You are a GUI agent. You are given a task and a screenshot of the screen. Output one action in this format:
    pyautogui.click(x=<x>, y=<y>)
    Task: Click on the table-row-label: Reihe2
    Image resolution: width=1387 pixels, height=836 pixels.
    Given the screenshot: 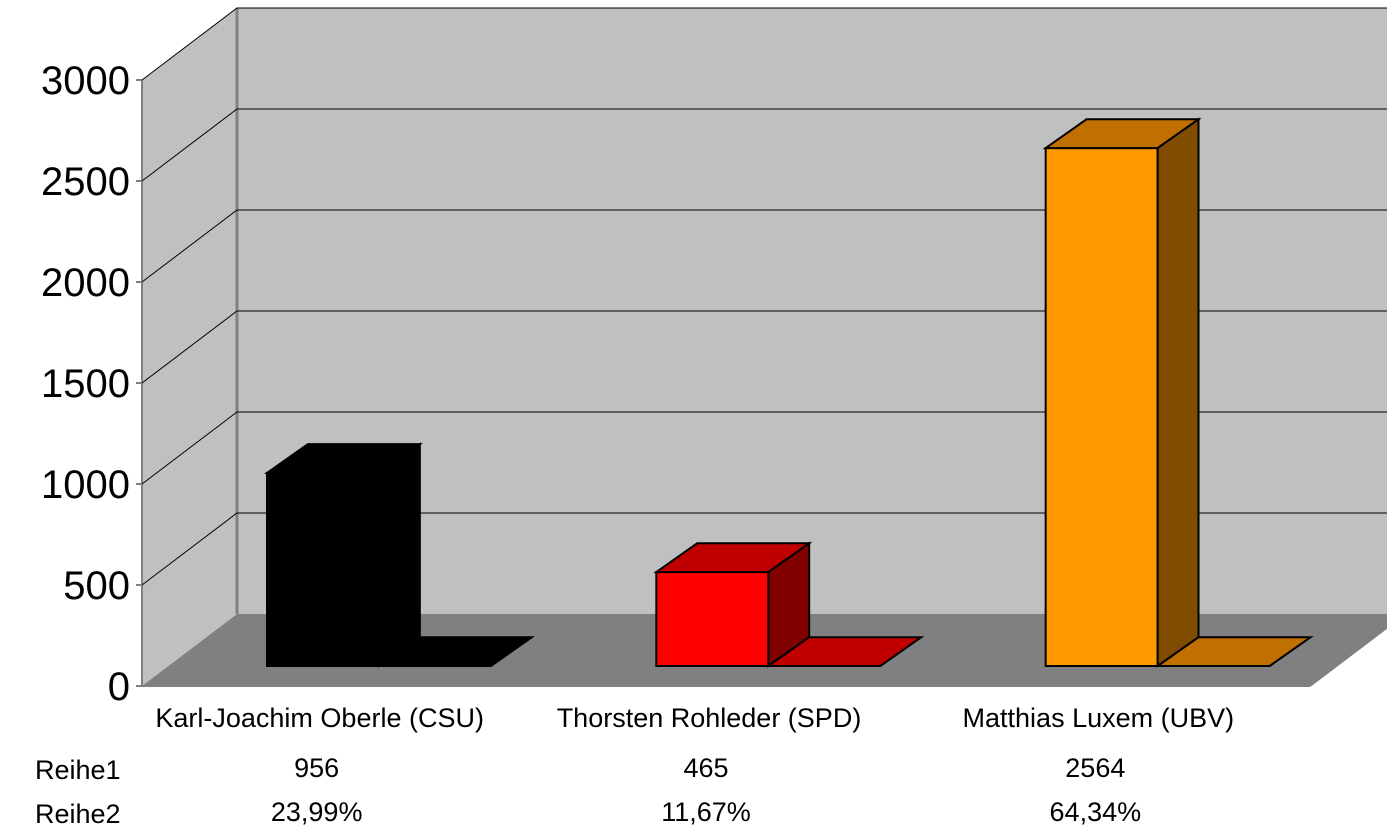 What is the action you would take?
    pyautogui.click(x=78, y=814)
    